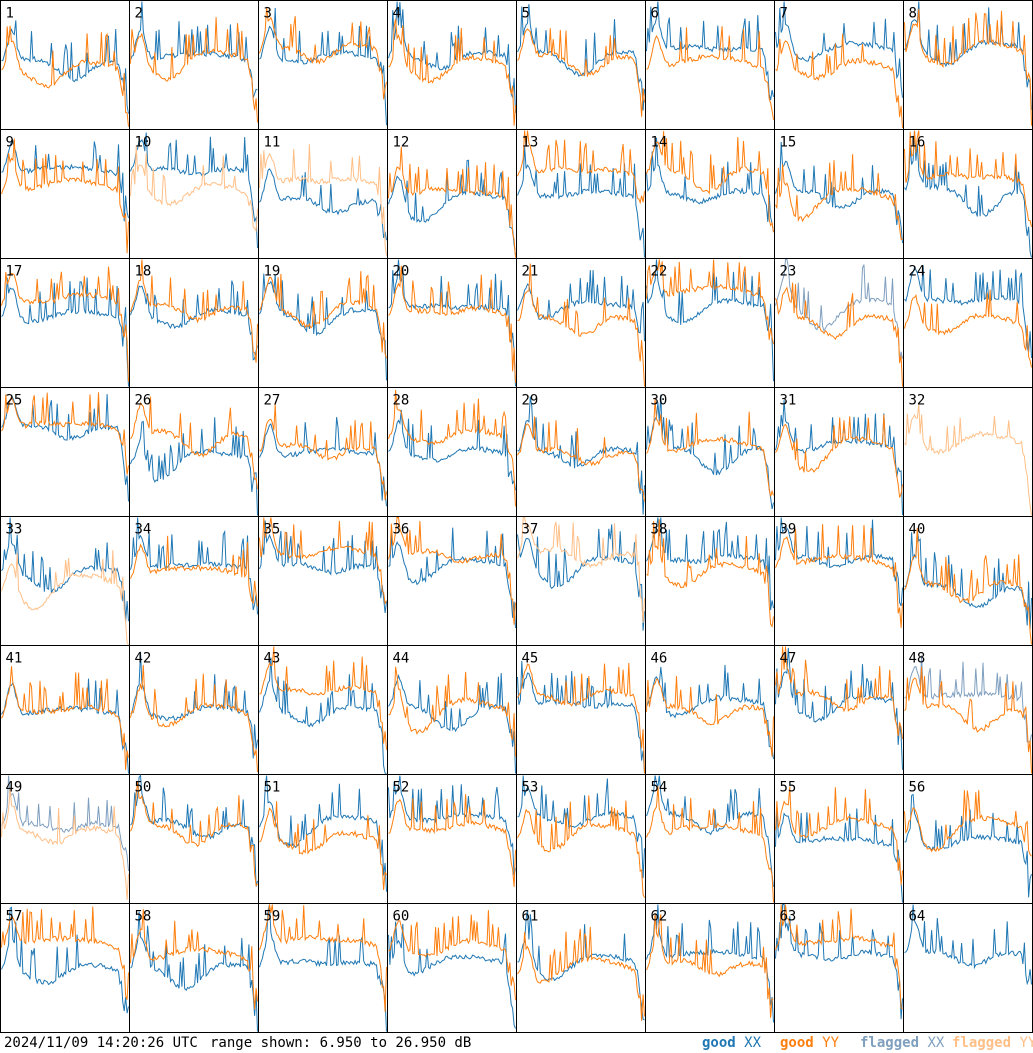 This screenshot has height=1053, width=1033. What do you see at coordinates (101, 1043) in the screenshot?
I see `timestamp: 2024/11/09 14:20:26 UTC` at bounding box center [101, 1043].